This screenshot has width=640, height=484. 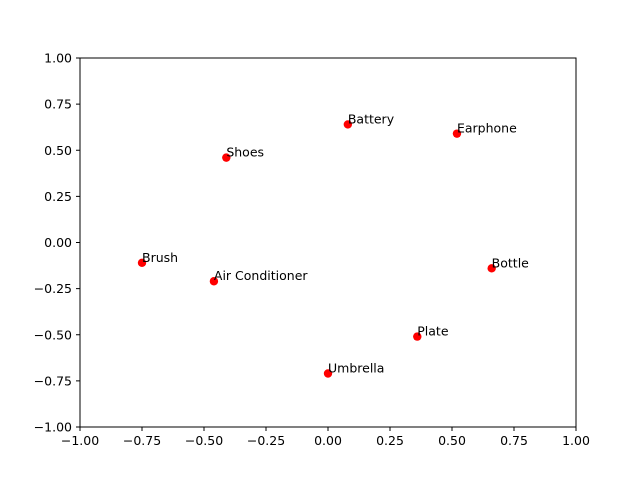 I want to click on y-tick-label: 0.25, so click(x=58, y=196).